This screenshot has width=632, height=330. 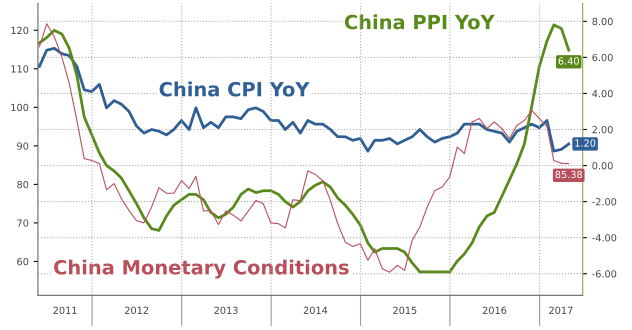 I want to click on y2-tick-label: 0.00, so click(x=602, y=166).